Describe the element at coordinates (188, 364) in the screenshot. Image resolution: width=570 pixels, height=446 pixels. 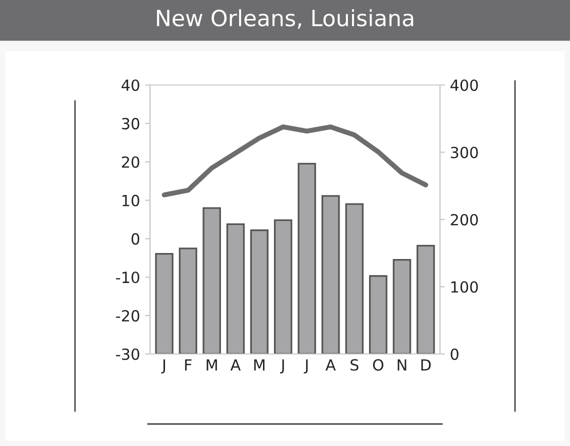
I see `x-tick-label: F` at that location.